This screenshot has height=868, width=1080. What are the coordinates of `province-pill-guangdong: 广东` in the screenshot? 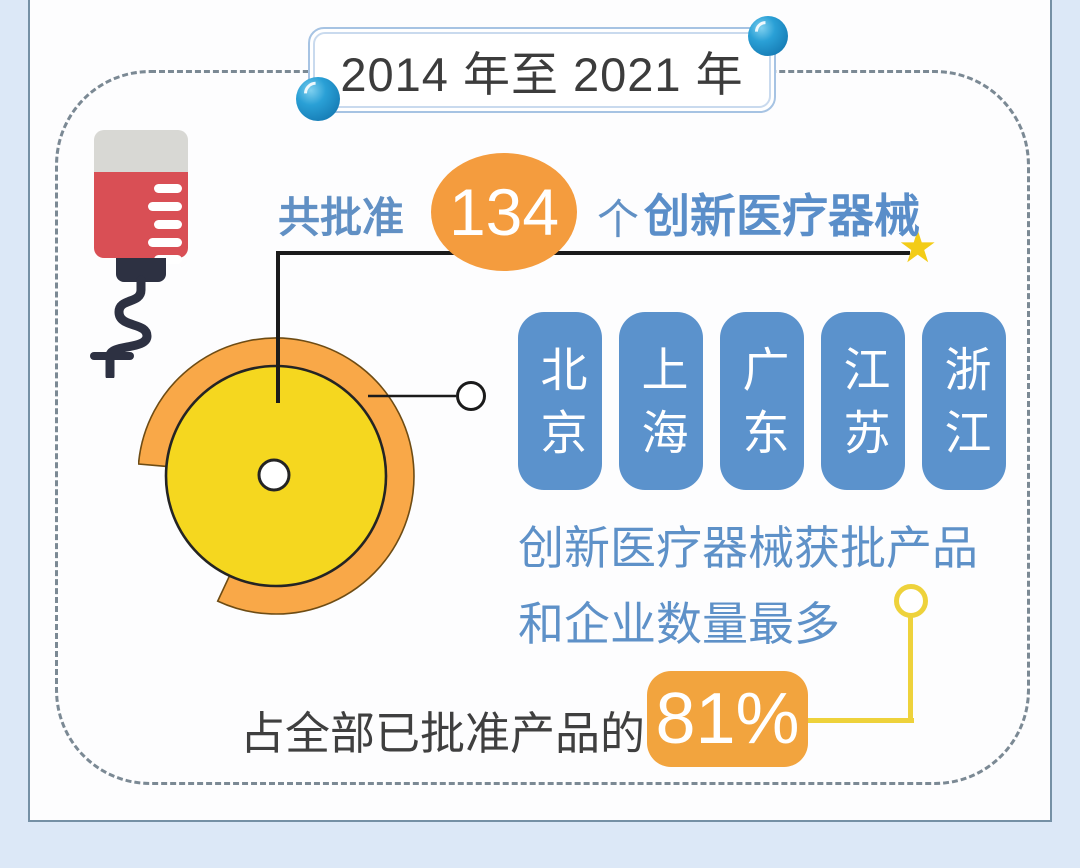 It's located at (762, 401).